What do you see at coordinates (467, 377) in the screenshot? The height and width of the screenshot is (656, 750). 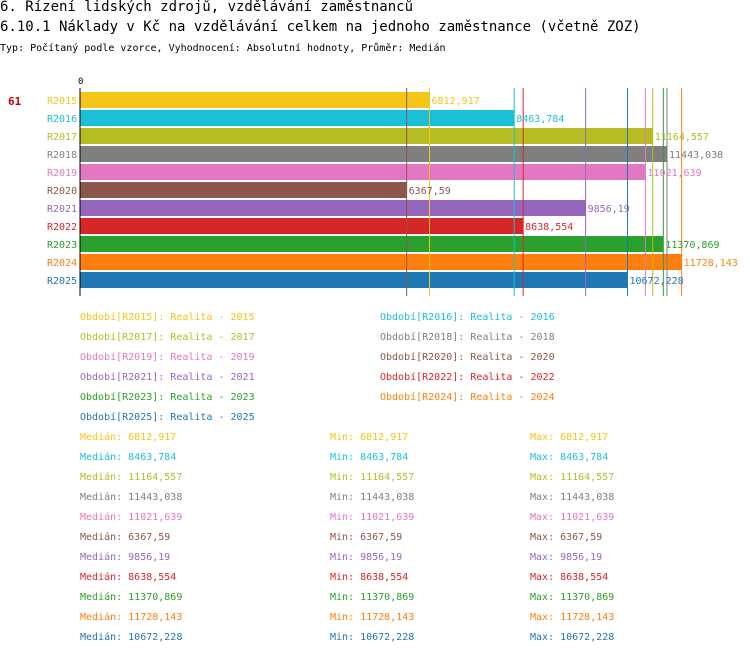 I see `legend-entry: Období[R2022]: Realita - 2022` at bounding box center [467, 377].